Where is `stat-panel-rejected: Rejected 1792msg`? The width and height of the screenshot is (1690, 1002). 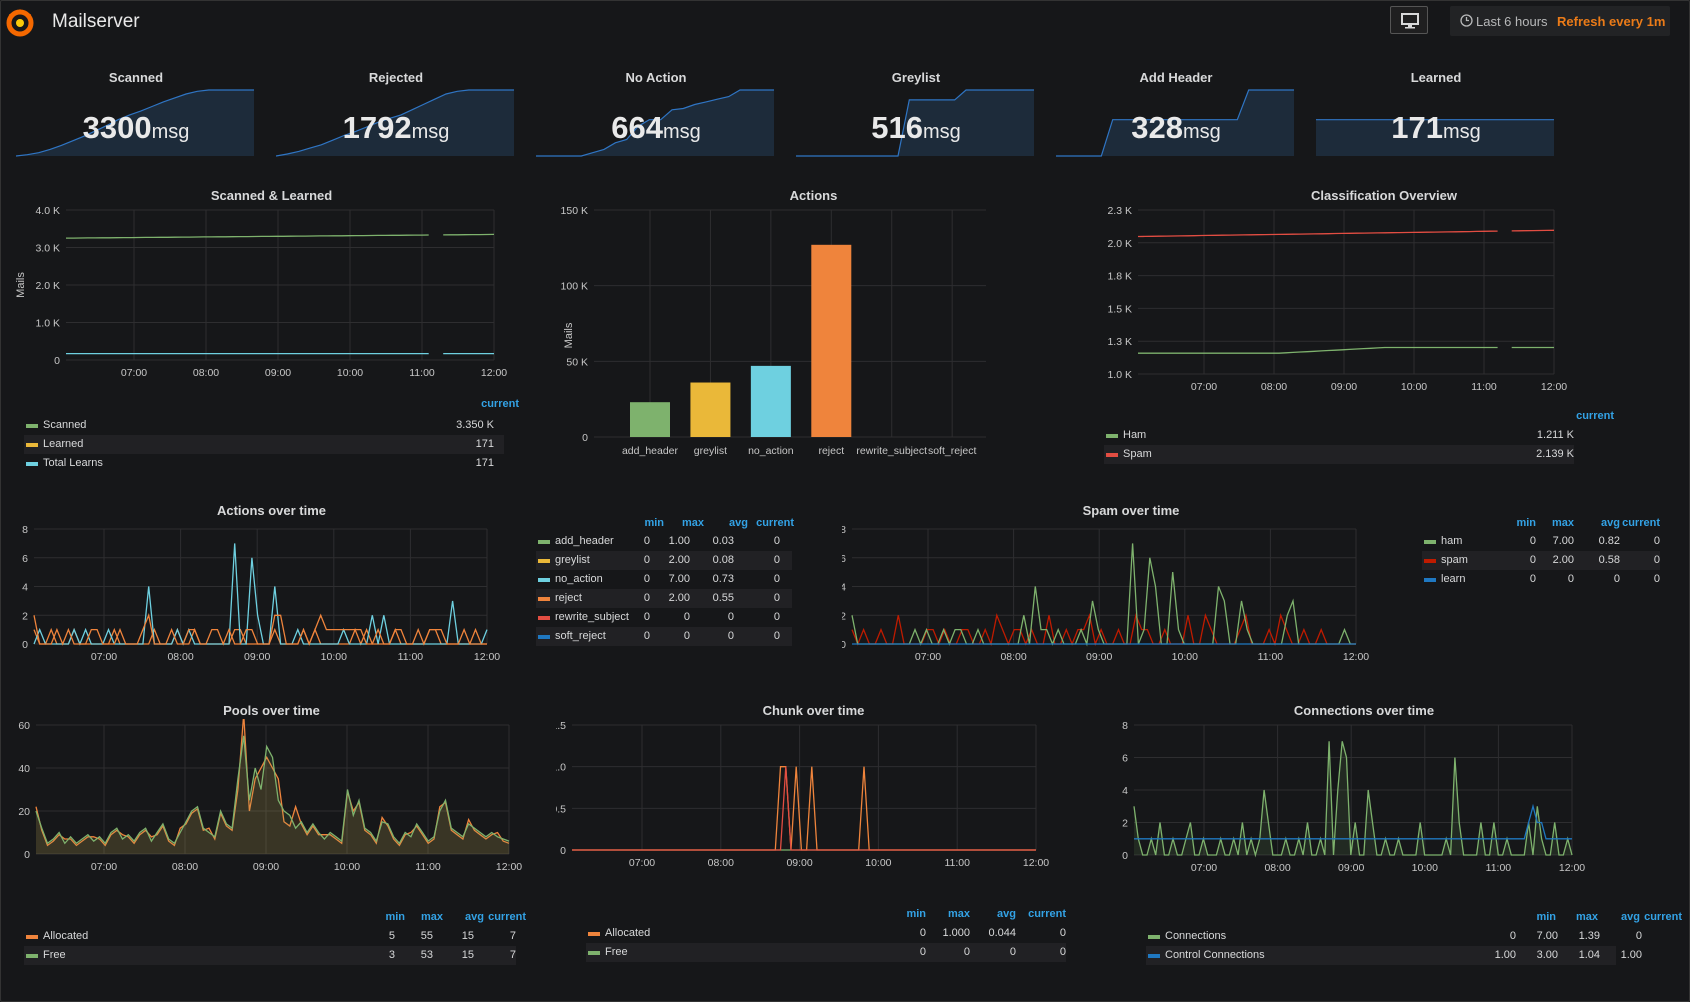
stat-panel-rejected: Rejected 1792msg is located at coordinates (396, 114).